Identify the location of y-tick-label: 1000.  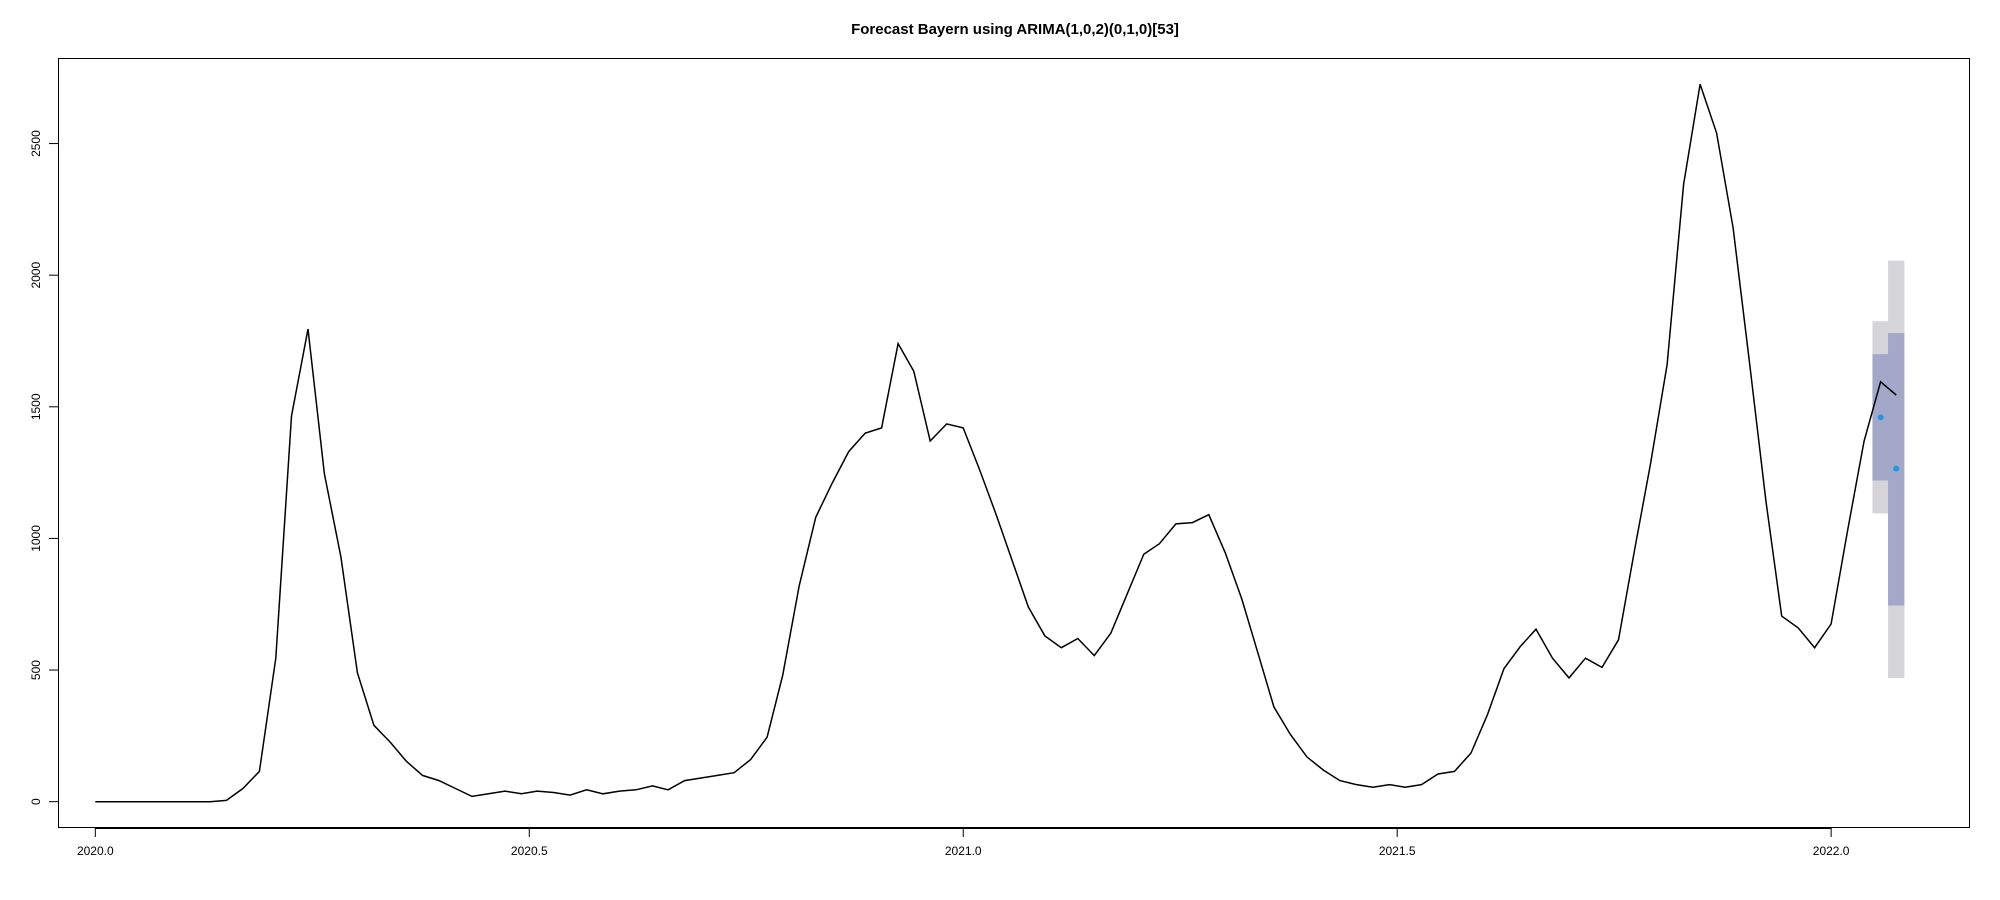
(36, 538).